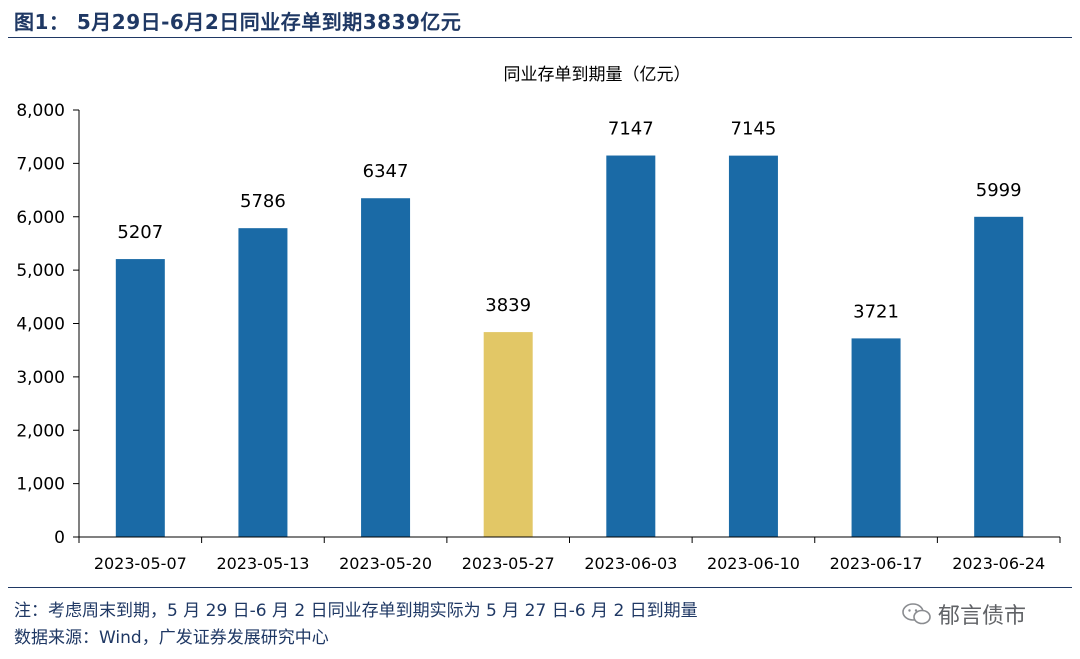 The height and width of the screenshot is (659, 1080). Describe the element at coordinates (630, 563) in the screenshot. I see `x-tick-label: 2023-06-03` at that location.